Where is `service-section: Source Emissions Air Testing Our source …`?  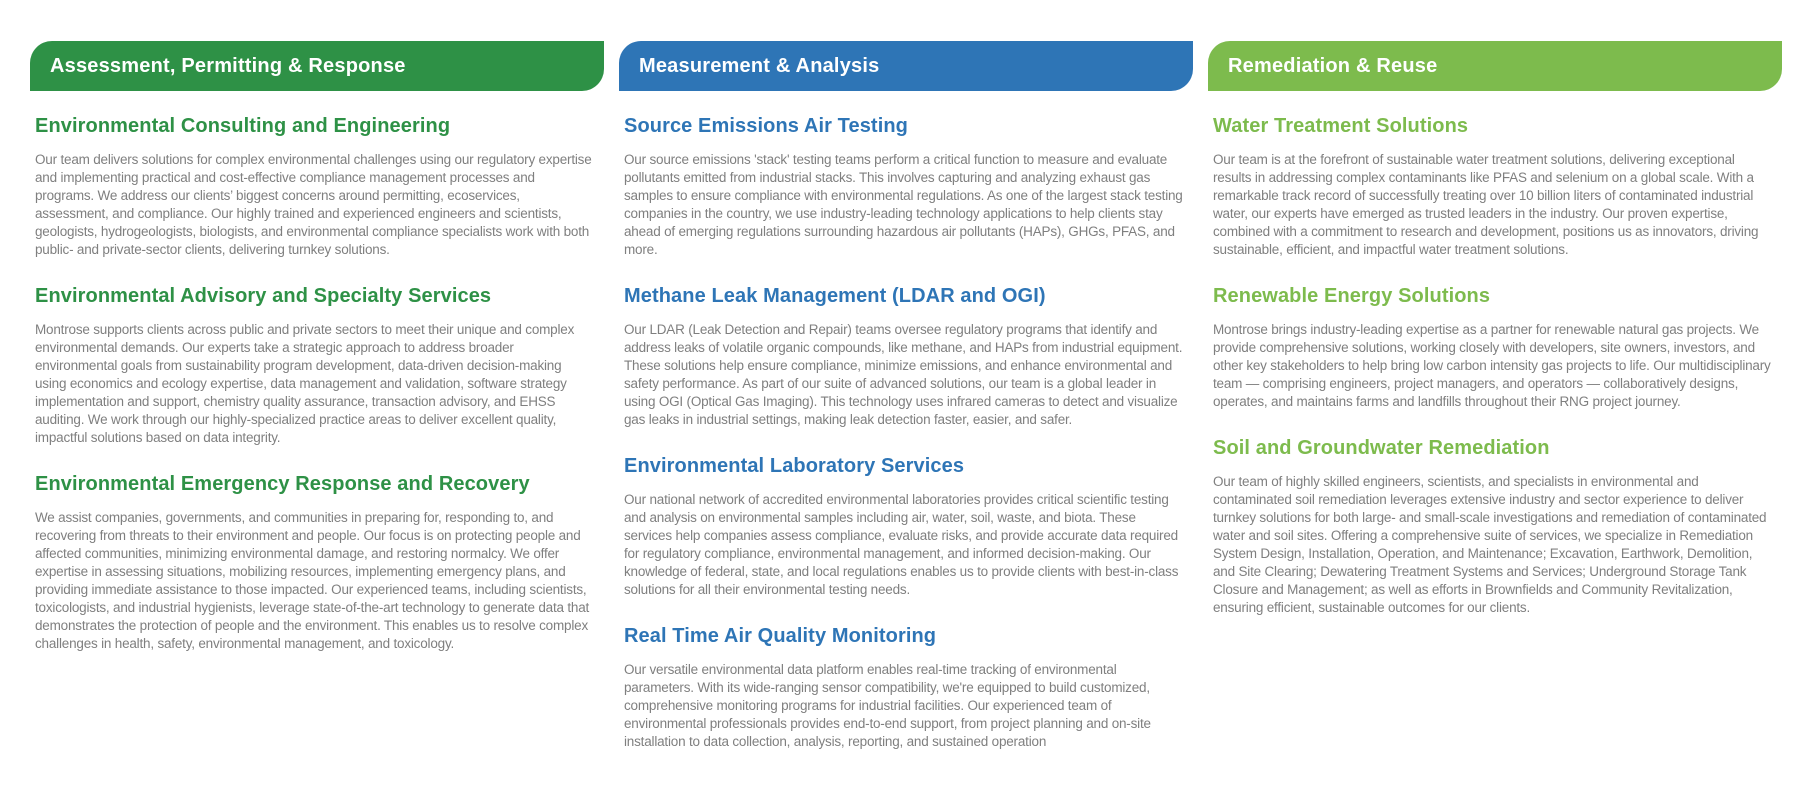
service-section: Source Emissions Air Testing Our source … is located at coordinates (904, 187).